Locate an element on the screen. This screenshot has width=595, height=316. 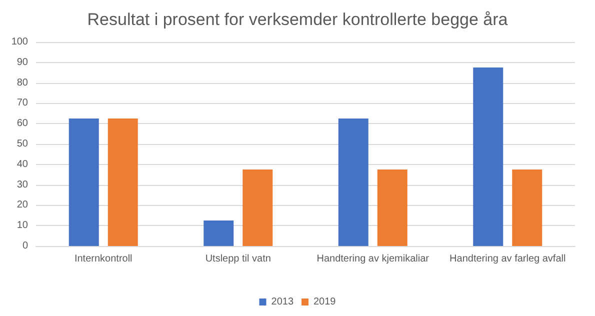
y-tick-label: 50 is located at coordinates (22, 144).